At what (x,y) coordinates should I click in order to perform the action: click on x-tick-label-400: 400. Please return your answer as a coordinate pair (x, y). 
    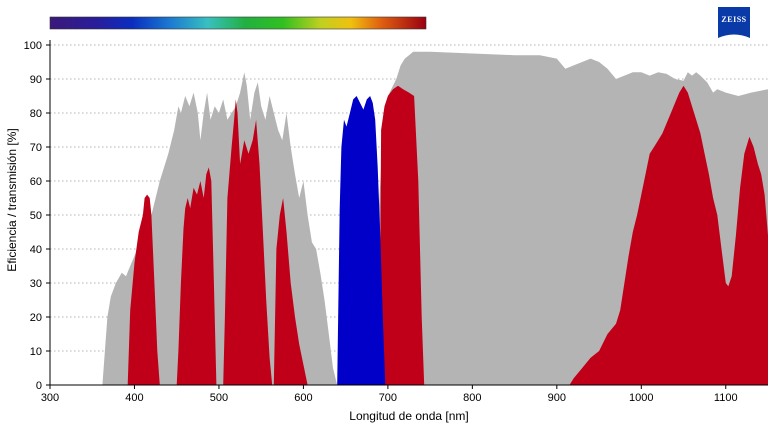
    Looking at the image, I should click on (134, 398).